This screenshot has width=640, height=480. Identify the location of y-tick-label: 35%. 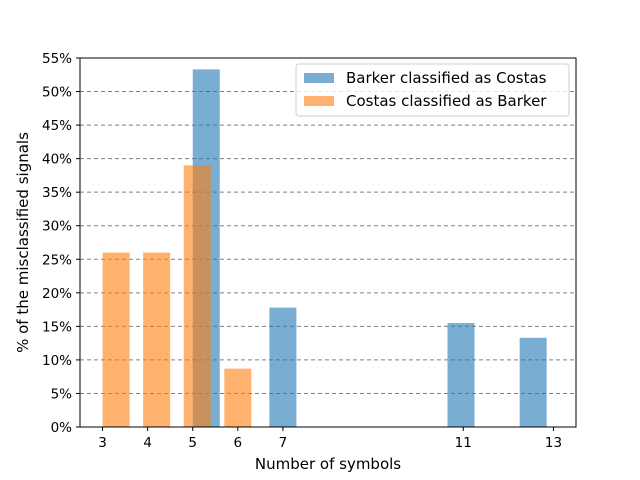
(57, 193).